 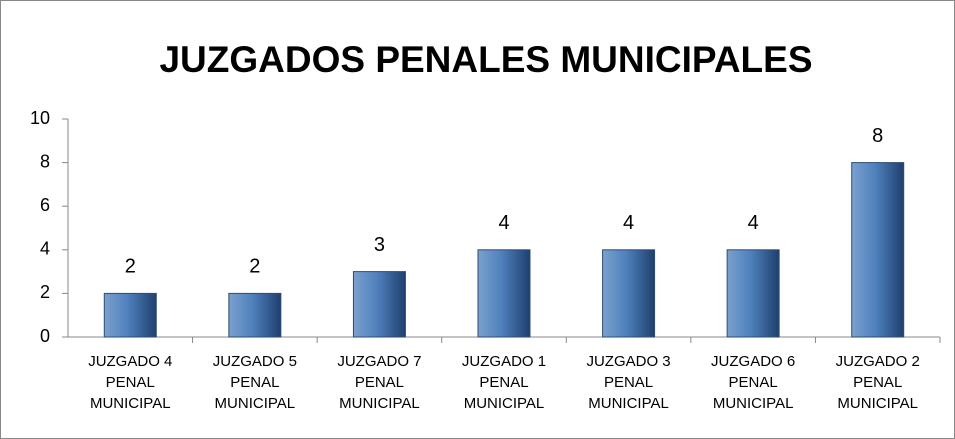 What do you see at coordinates (45, 161) in the screenshot?
I see `y-tick-label: 8` at bounding box center [45, 161].